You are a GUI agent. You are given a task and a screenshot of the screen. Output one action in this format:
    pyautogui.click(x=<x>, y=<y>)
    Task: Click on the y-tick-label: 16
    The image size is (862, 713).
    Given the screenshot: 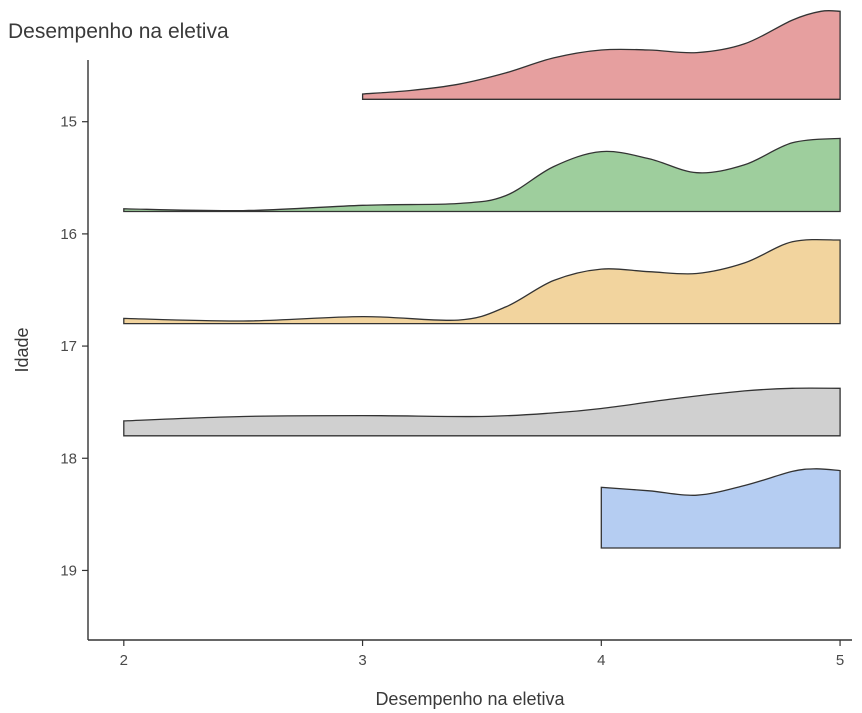 What is the action you would take?
    pyautogui.click(x=68, y=234)
    